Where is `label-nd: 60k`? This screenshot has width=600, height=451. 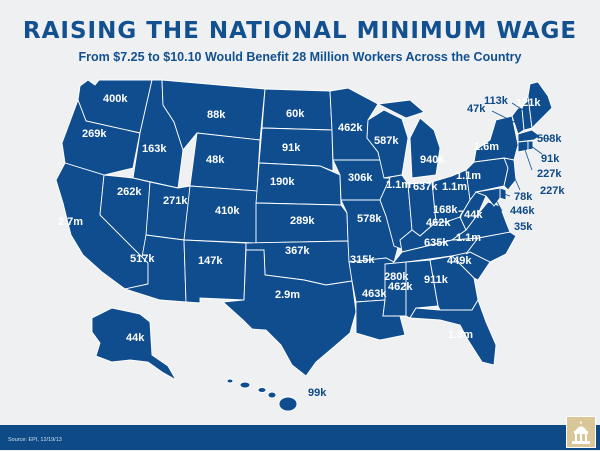
label-nd: 60k is located at coordinates (295, 114).